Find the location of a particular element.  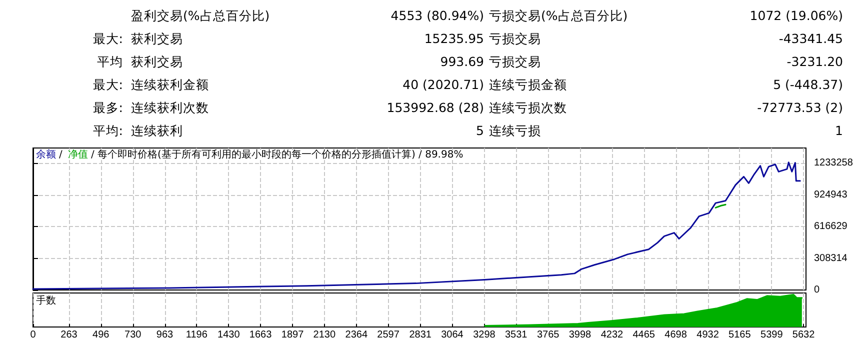

y-tick-label: 0 is located at coordinates (817, 290).